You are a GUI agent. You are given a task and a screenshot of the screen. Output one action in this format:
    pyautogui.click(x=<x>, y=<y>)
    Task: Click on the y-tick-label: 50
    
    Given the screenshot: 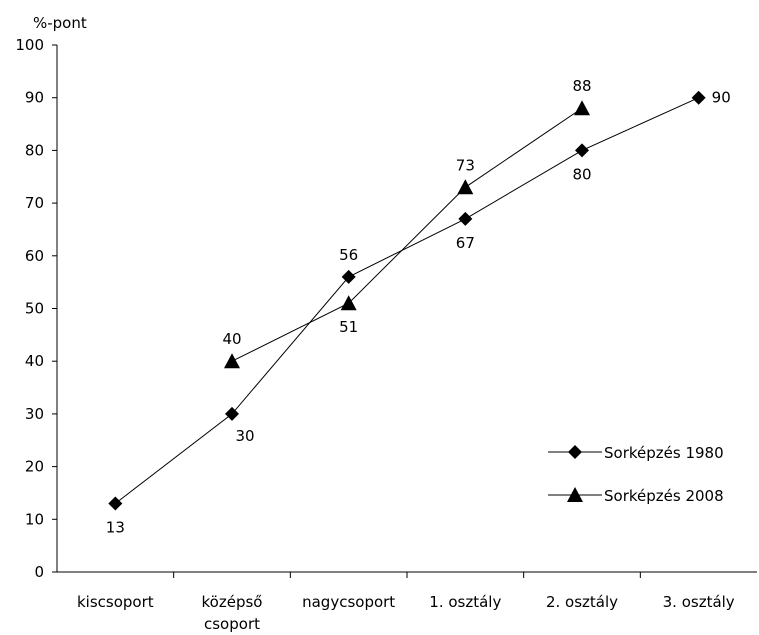 What is the action you would take?
    pyautogui.click(x=34, y=309)
    